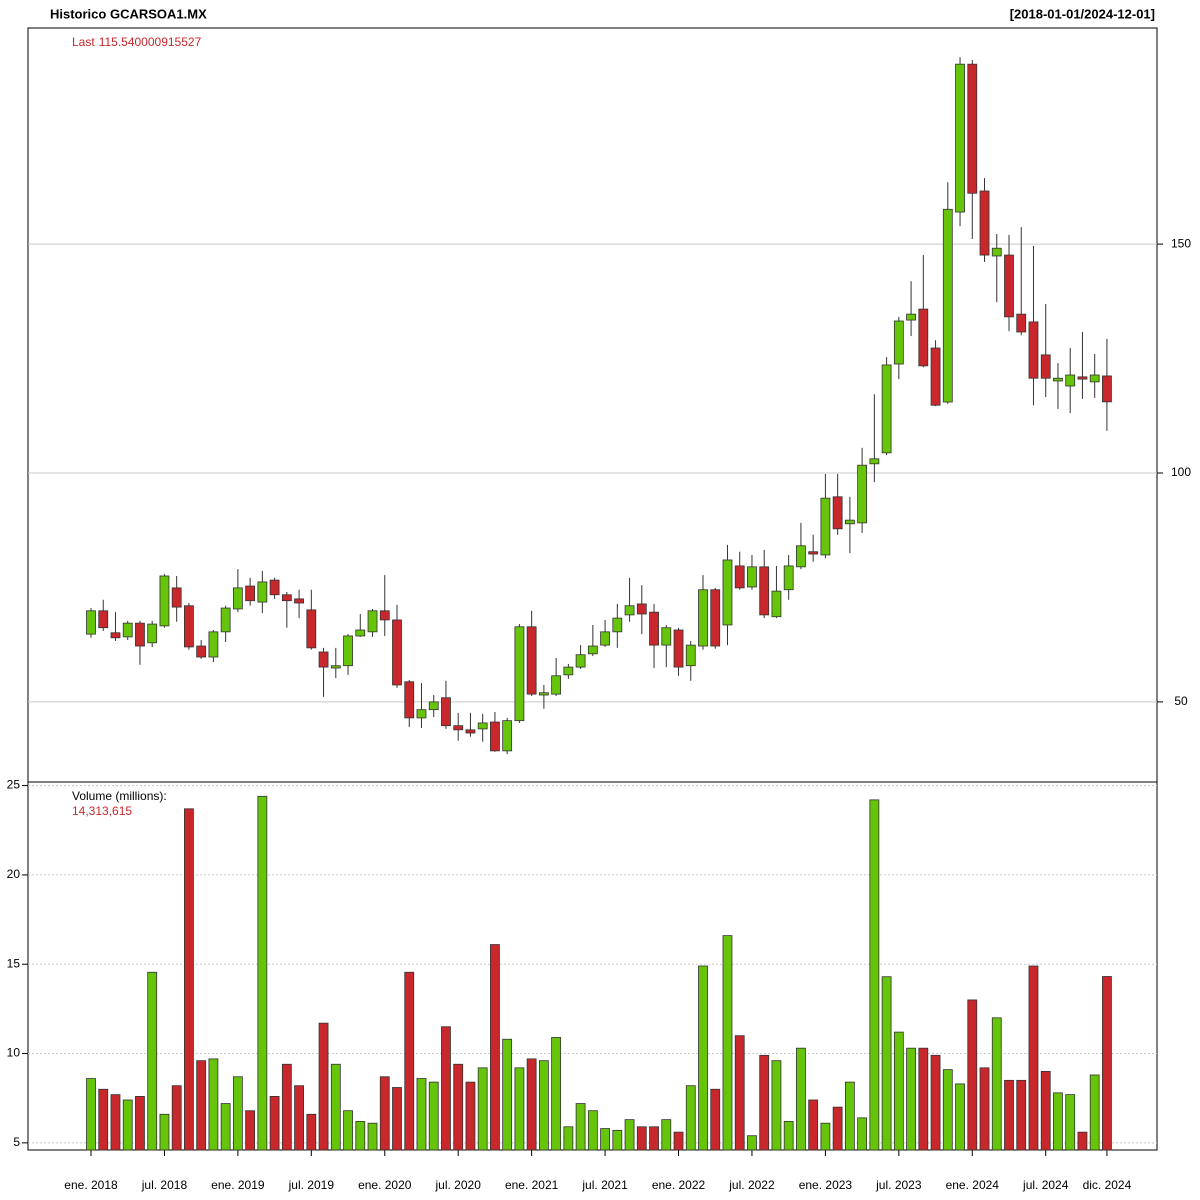 The width and height of the screenshot is (1200, 1200). Describe the element at coordinates (137, 42) in the screenshot. I see `last-price: Last 115.540000915527` at that location.